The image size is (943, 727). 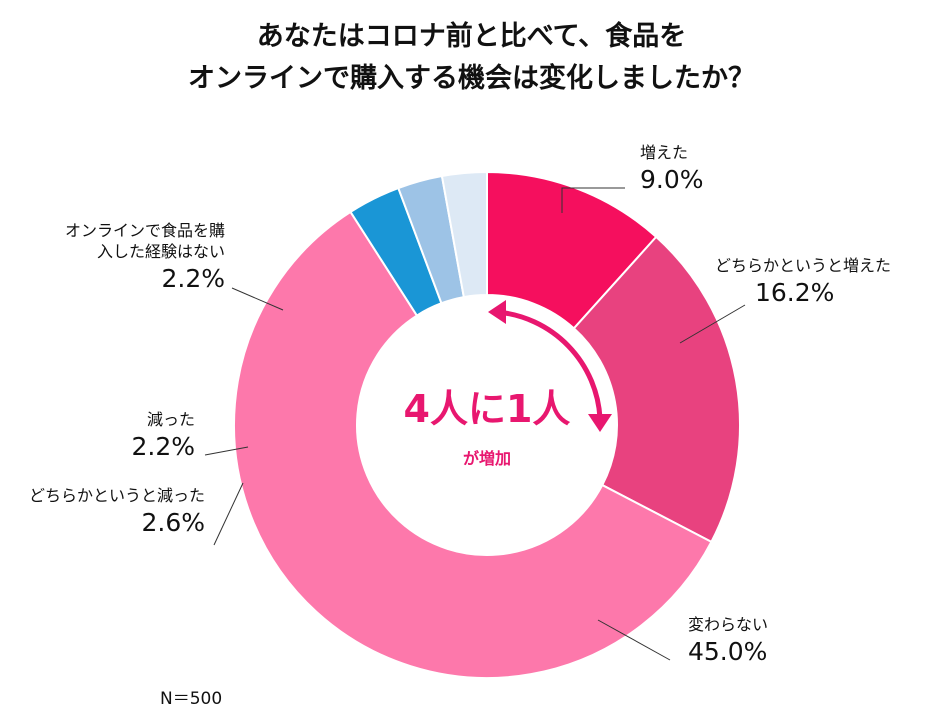 I want to click on note: N＝500, so click(x=191, y=699).